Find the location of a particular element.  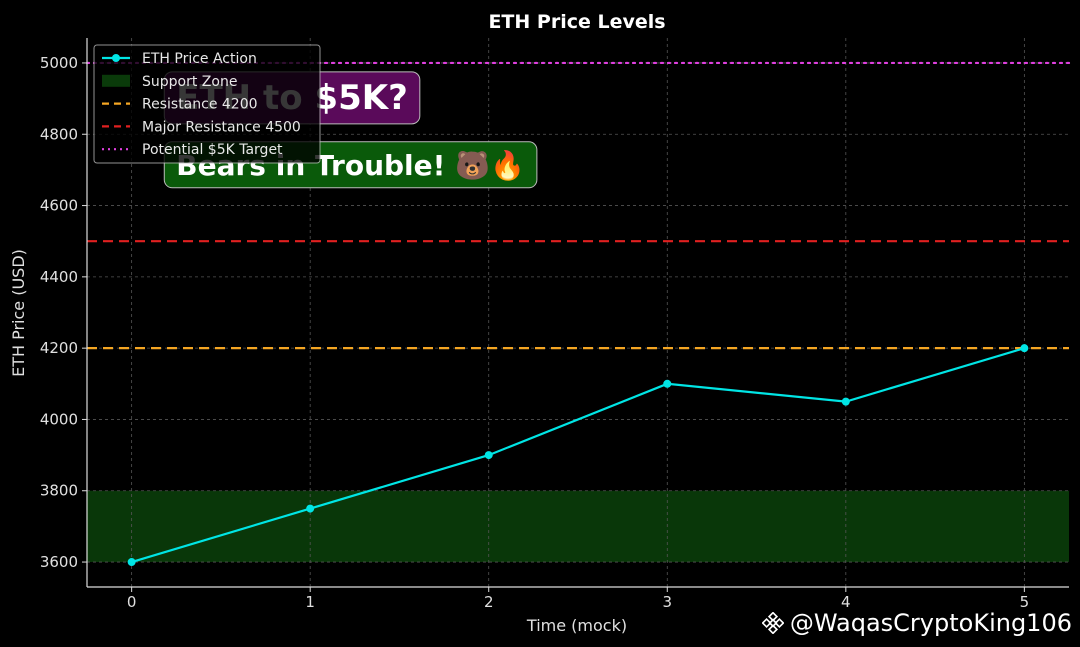

x-tick-label: 5 is located at coordinates (1025, 602).